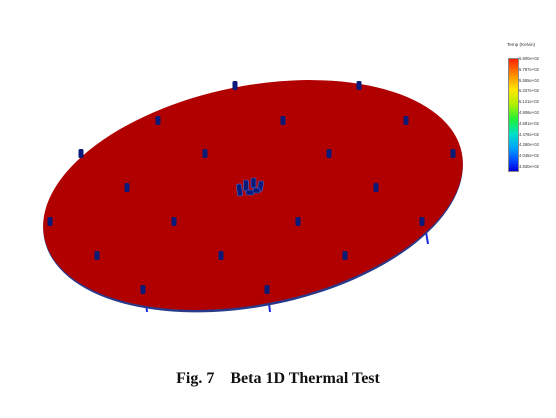  What do you see at coordinates (529, 166) in the screenshot?
I see `legend-tick-label: 3.830e+02` at bounding box center [529, 166].